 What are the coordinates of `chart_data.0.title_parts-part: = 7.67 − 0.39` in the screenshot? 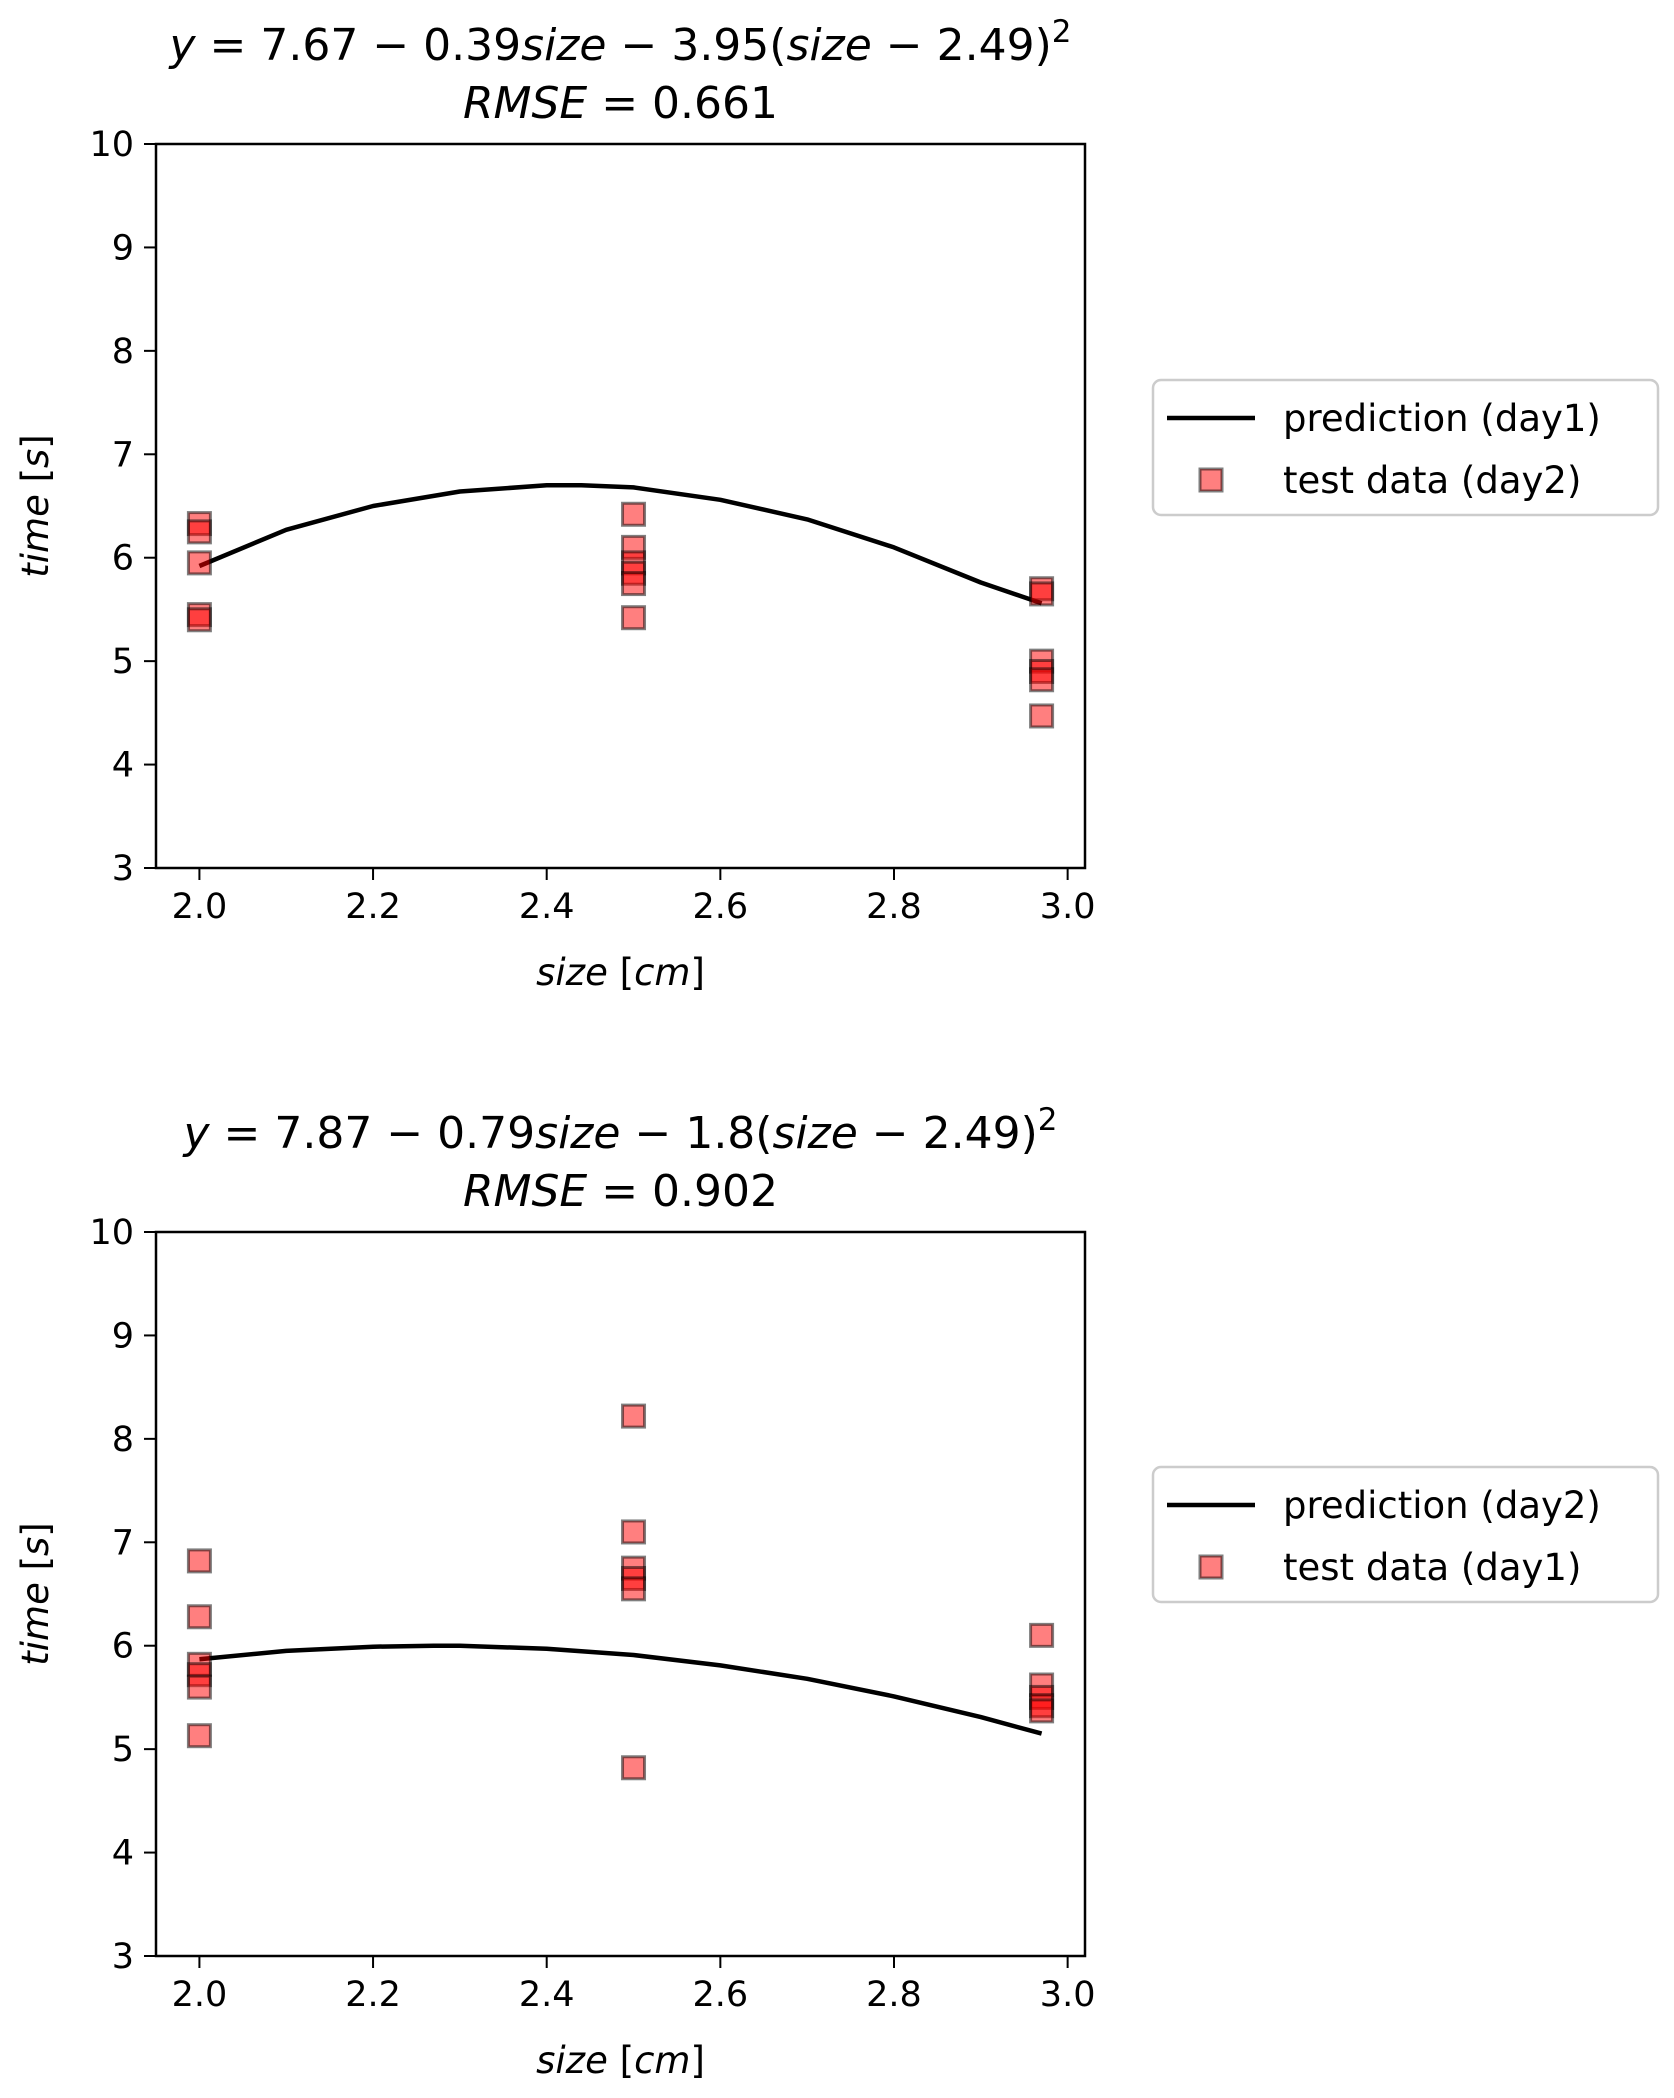 It's located at (359, 45).